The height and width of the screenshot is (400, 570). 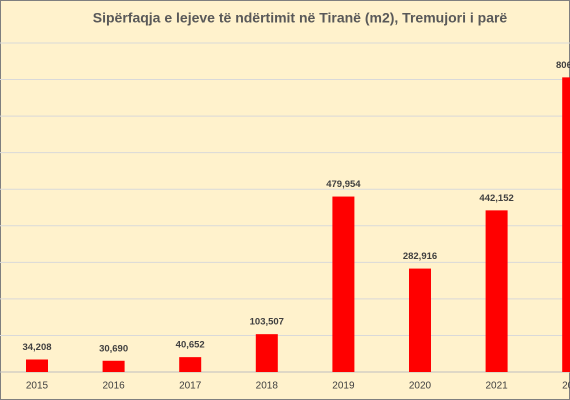 What do you see at coordinates (113, 348) in the screenshot?
I see `data-label: 30,690` at bounding box center [113, 348].